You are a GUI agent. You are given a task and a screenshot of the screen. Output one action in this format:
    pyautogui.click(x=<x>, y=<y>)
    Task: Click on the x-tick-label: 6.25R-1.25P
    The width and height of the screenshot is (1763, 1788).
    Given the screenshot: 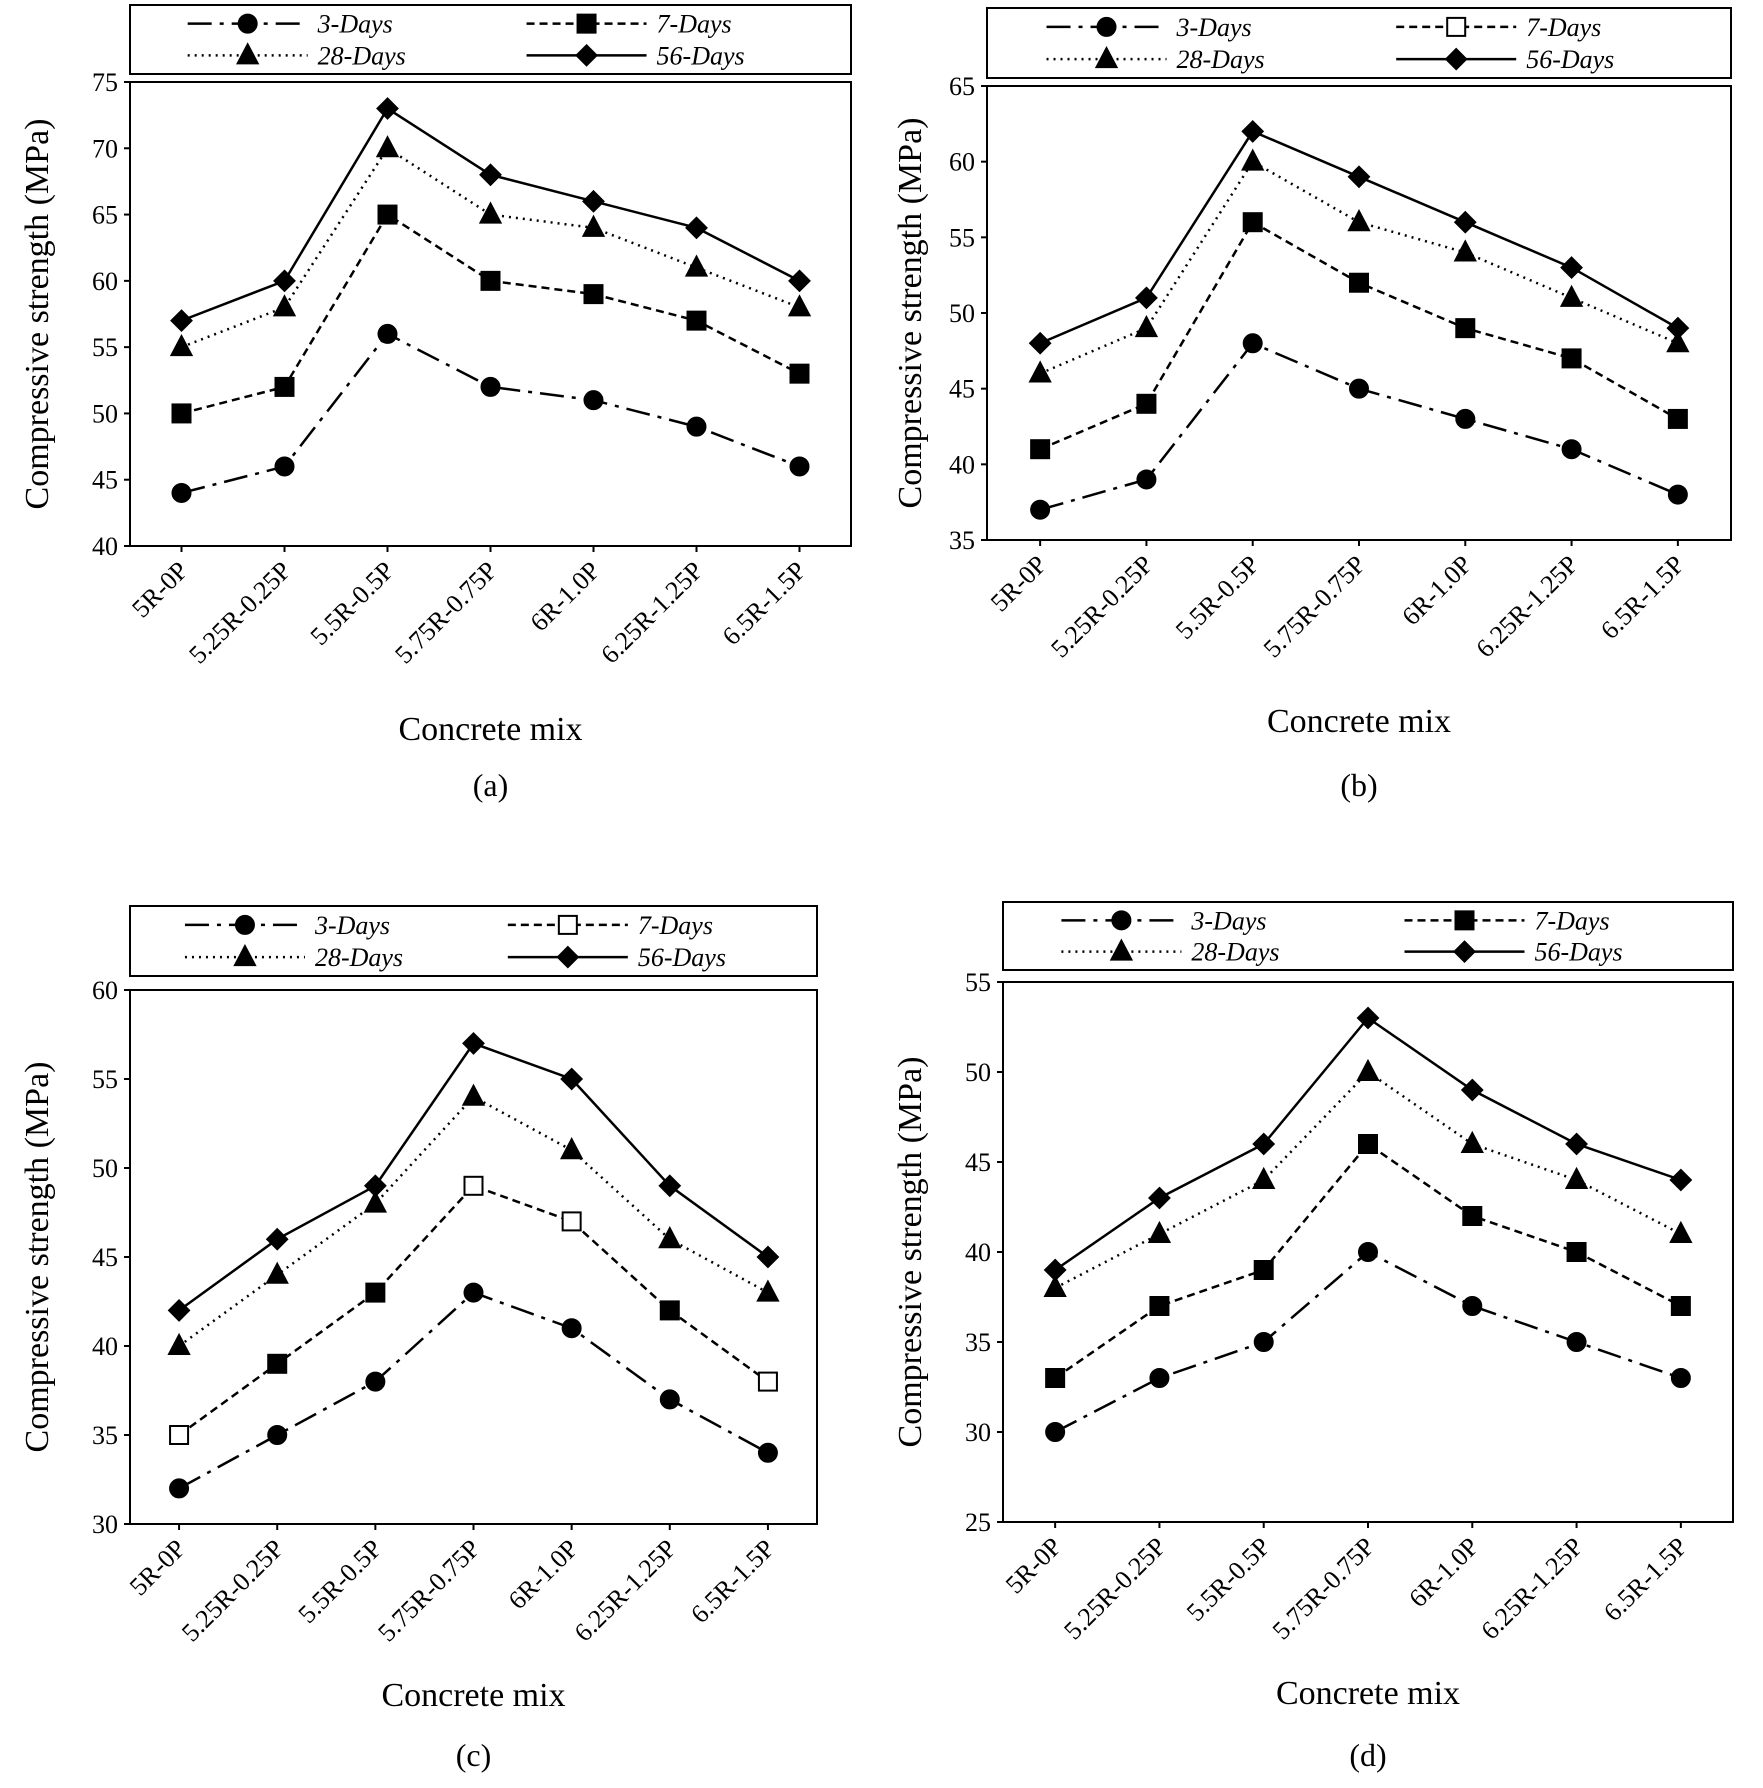 What is the action you would take?
    pyautogui.click(x=1531, y=1588)
    